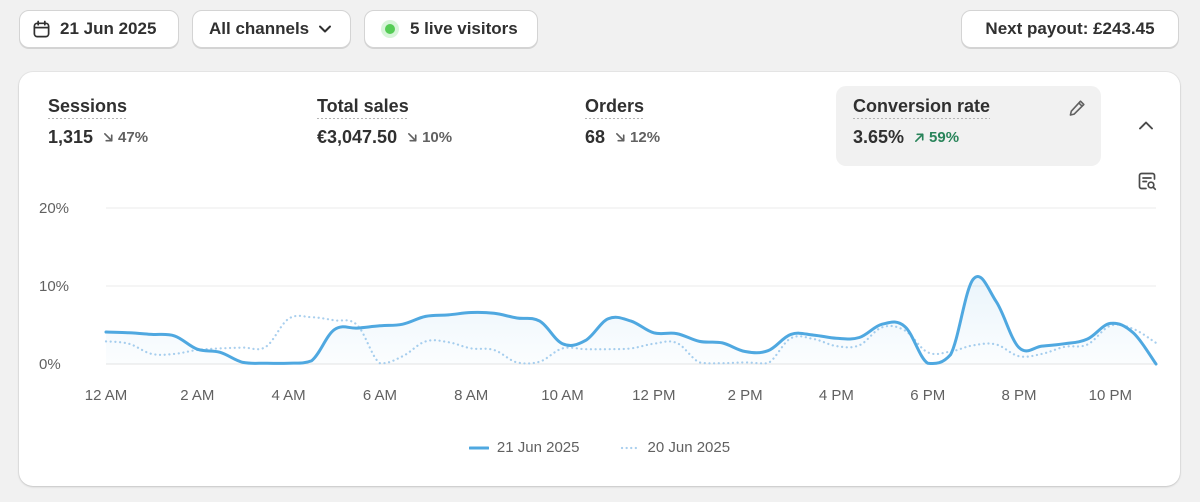 This screenshot has height=502, width=1200. Describe the element at coordinates (1146, 128) in the screenshot. I see `chevron-up-icon` at that location.